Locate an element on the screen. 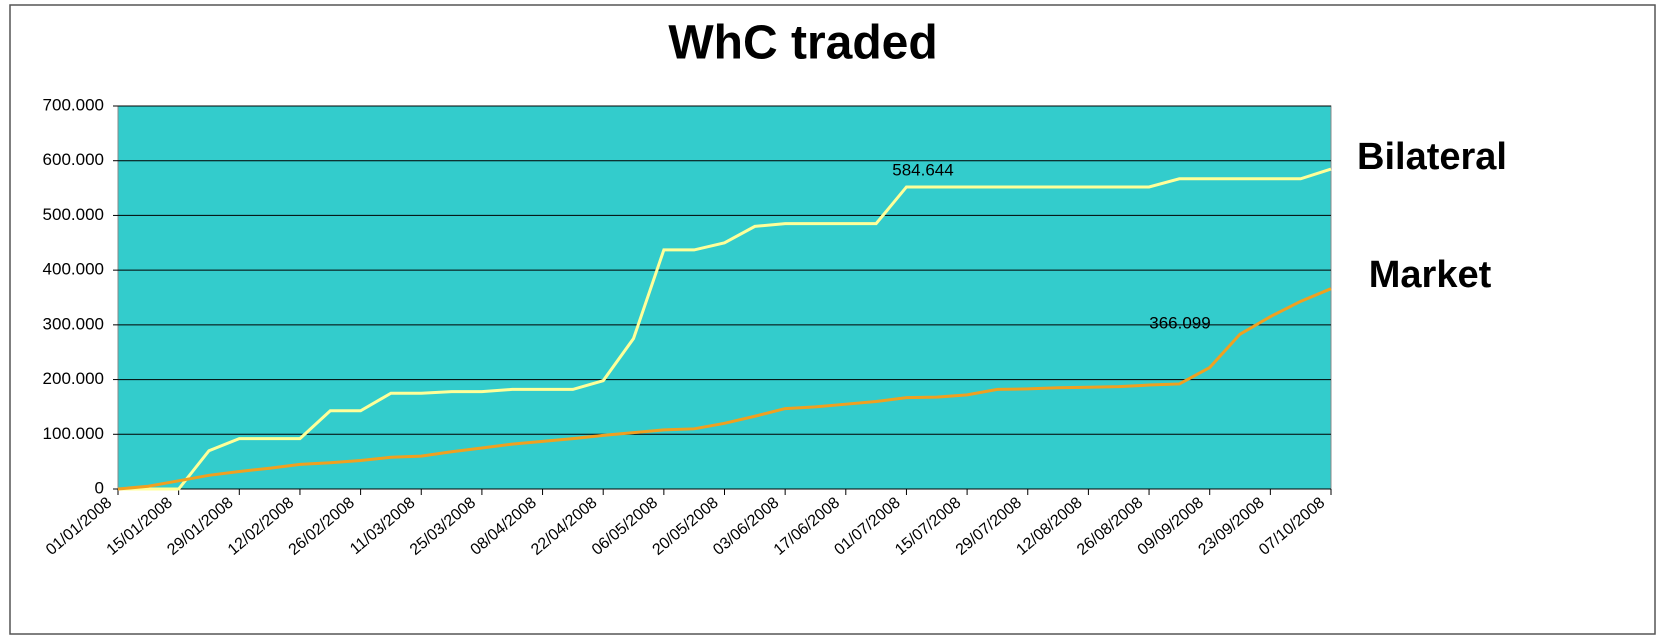  annotation: 366.099 is located at coordinates (1179, 322).